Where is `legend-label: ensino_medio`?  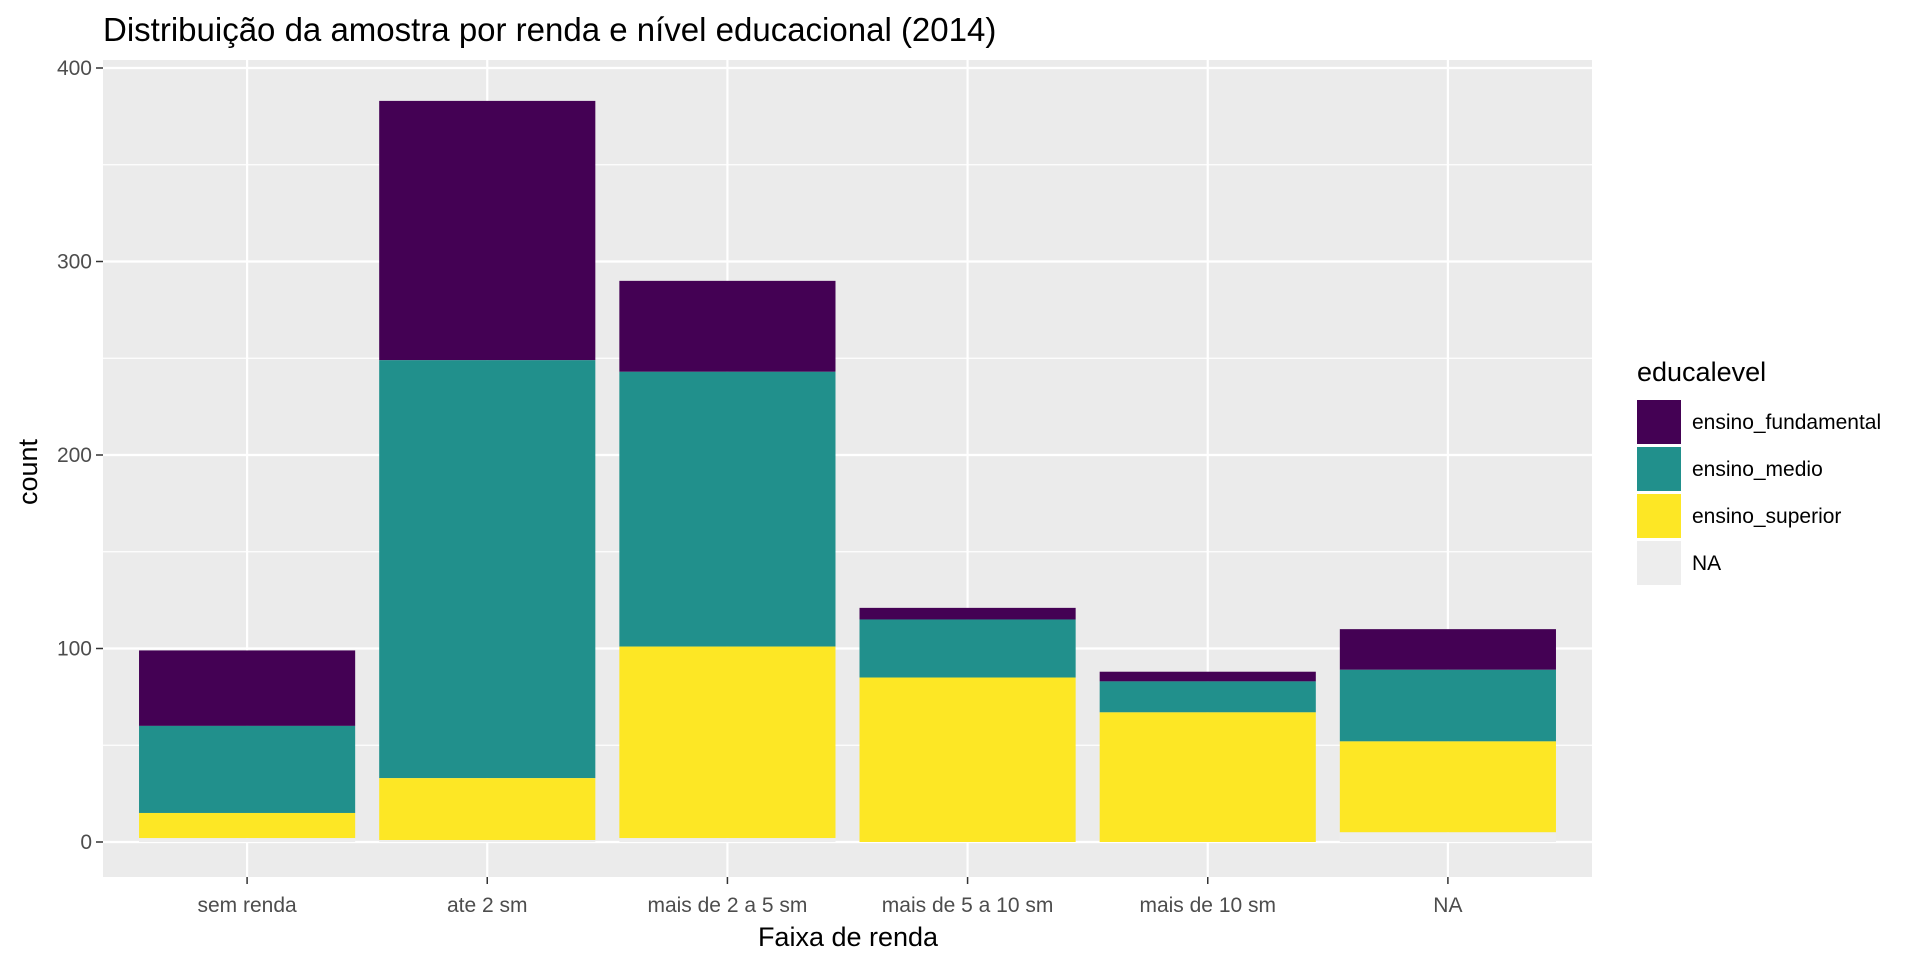
legend-label: ensino_medio is located at coordinates (1757, 469).